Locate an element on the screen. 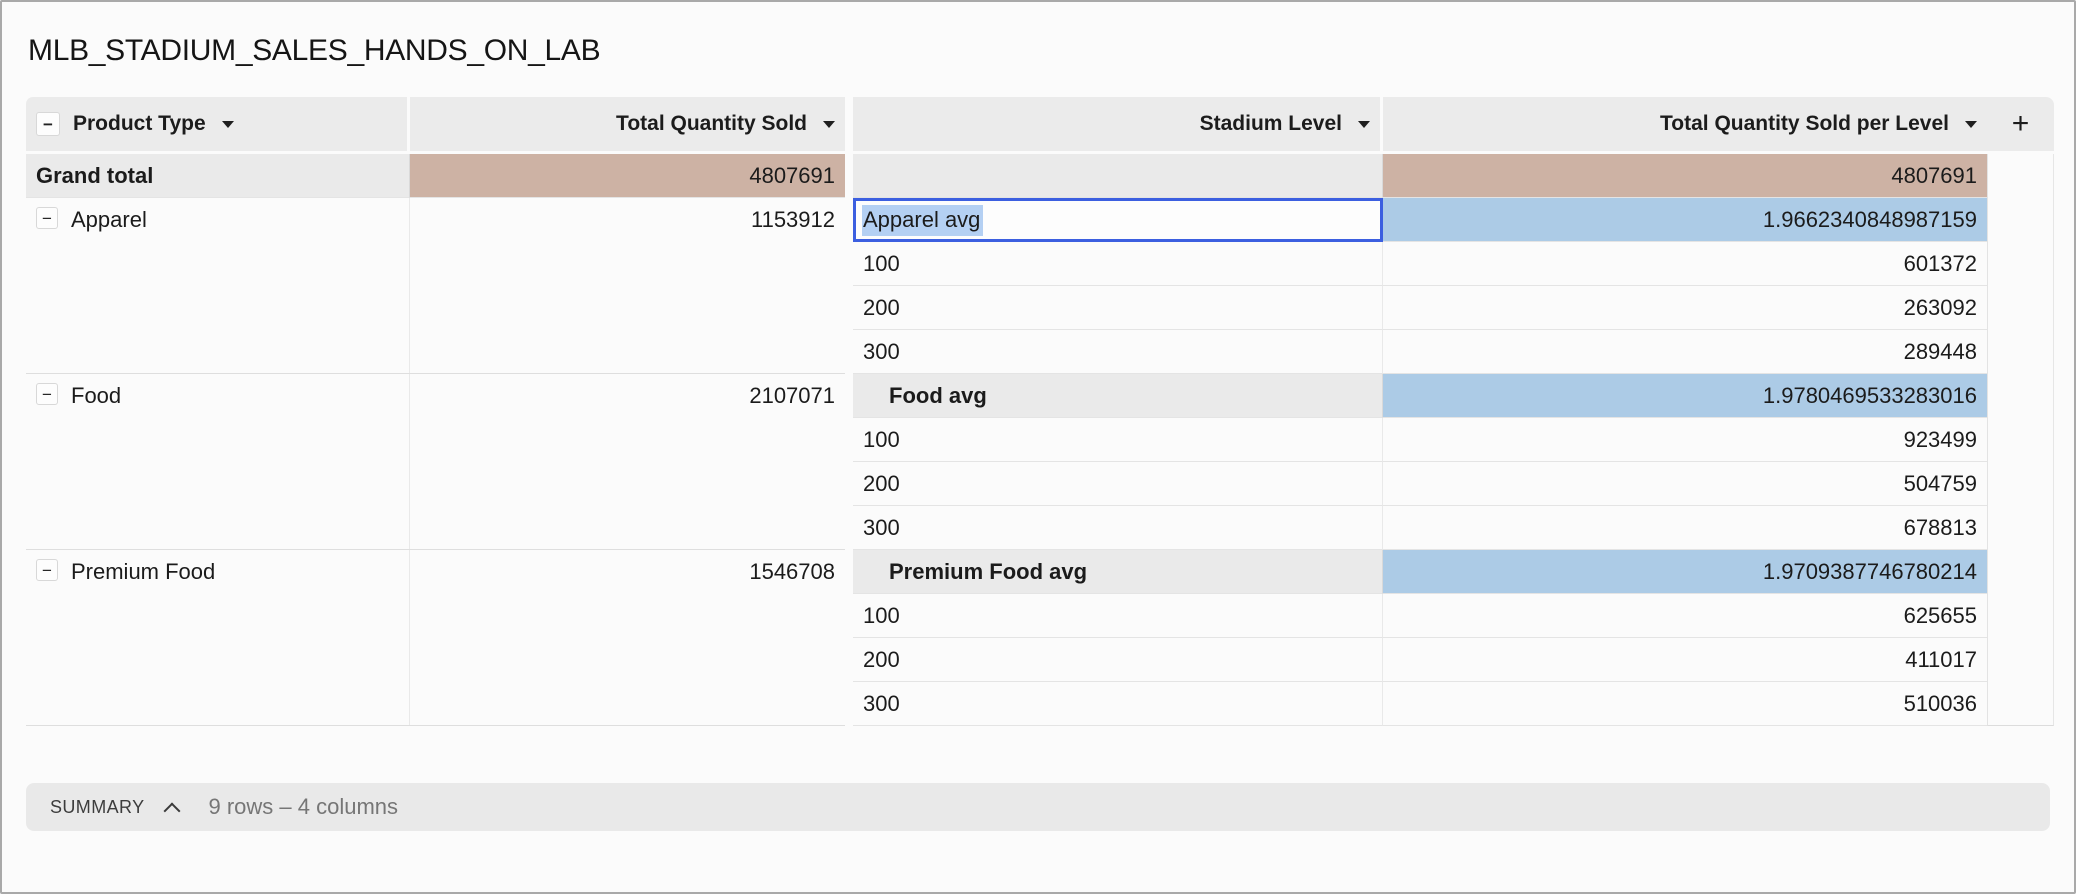 This screenshot has height=894, width=2076. column-header-total-quantity-sold-per-level: Total Quantity Sold per Level is located at coordinates (1685, 125).